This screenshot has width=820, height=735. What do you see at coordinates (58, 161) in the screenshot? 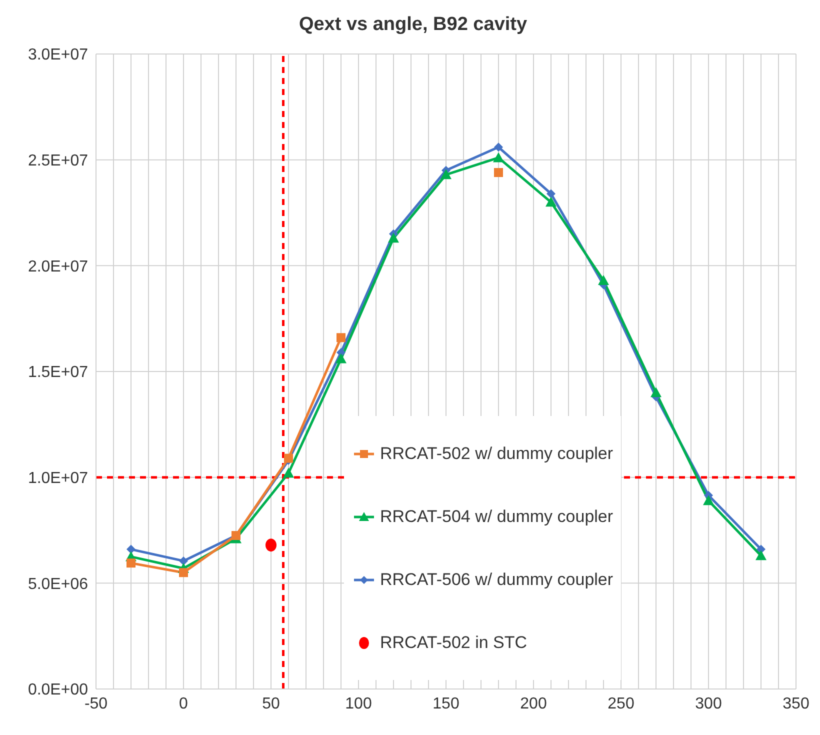
I see `y-tick-label: 2.5E+07` at bounding box center [58, 161].